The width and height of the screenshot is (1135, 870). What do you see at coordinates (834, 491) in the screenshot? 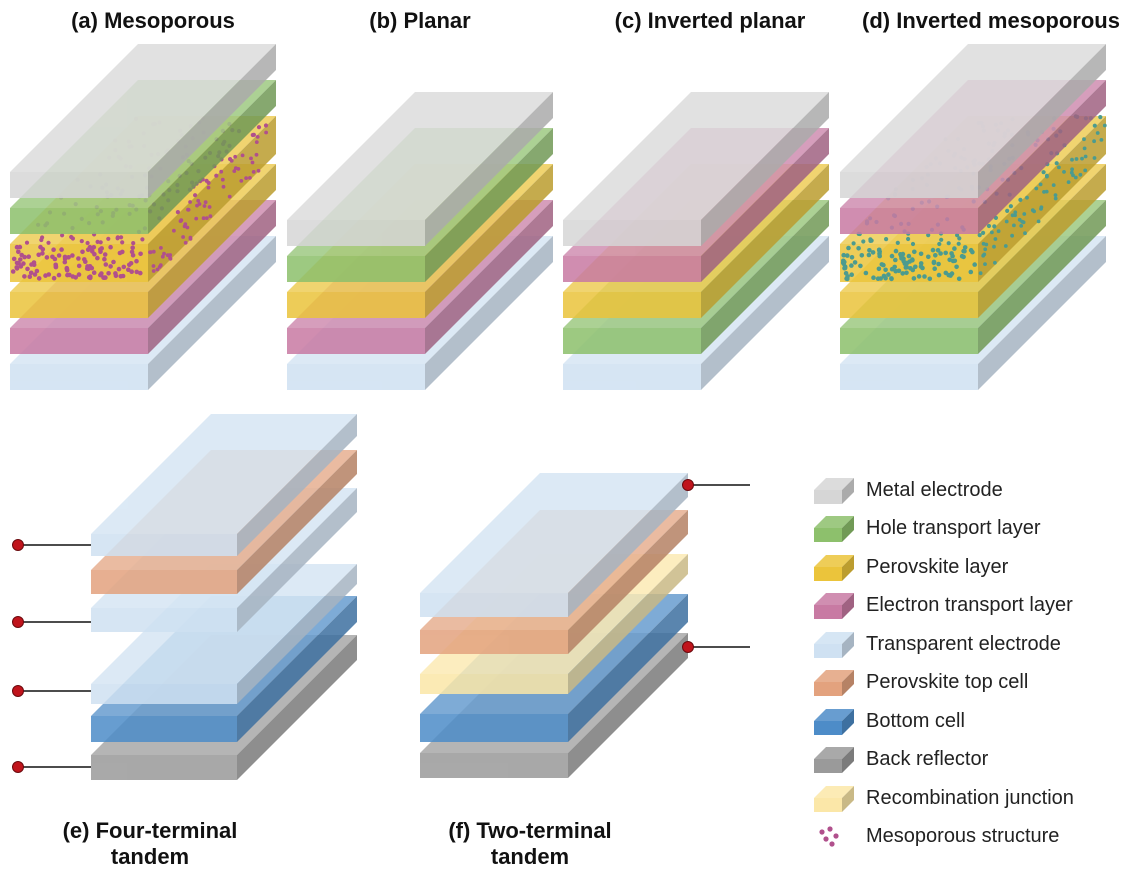
I see `metal-electrode-swatch-icon` at bounding box center [834, 491].